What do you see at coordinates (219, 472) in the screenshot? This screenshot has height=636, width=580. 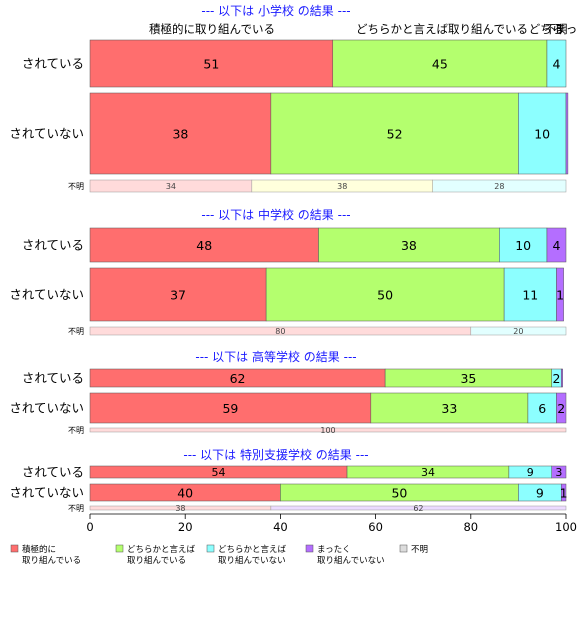 I see `bar-value-label: 54` at bounding box center [219, 472].